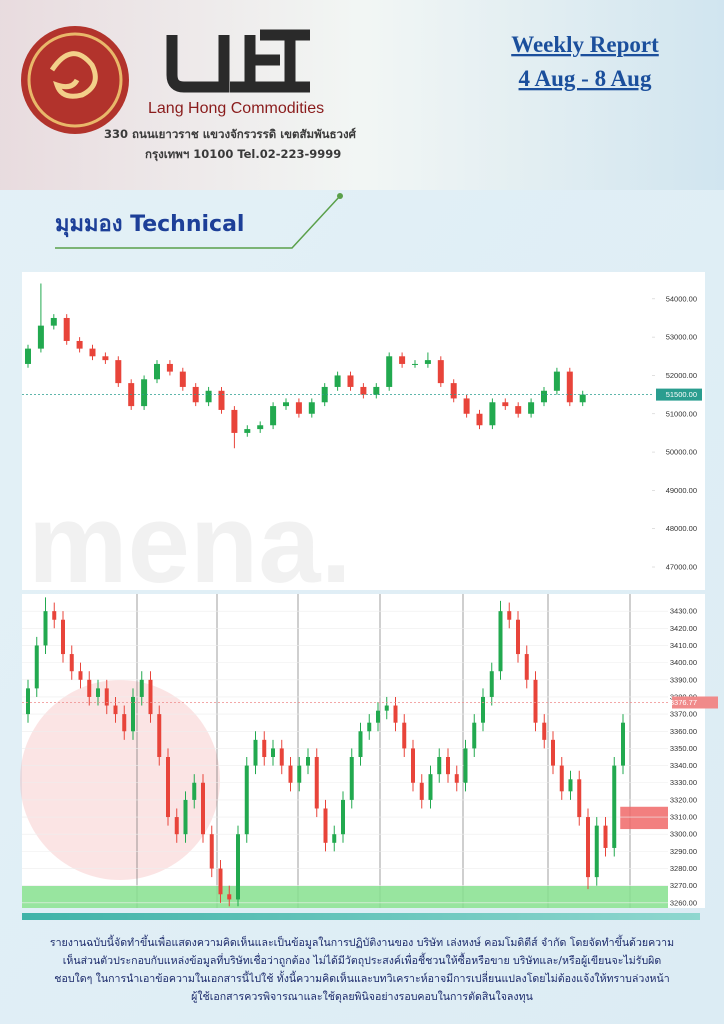  I want to click on section-title: มุมมอง Technical, so click(149, 225).